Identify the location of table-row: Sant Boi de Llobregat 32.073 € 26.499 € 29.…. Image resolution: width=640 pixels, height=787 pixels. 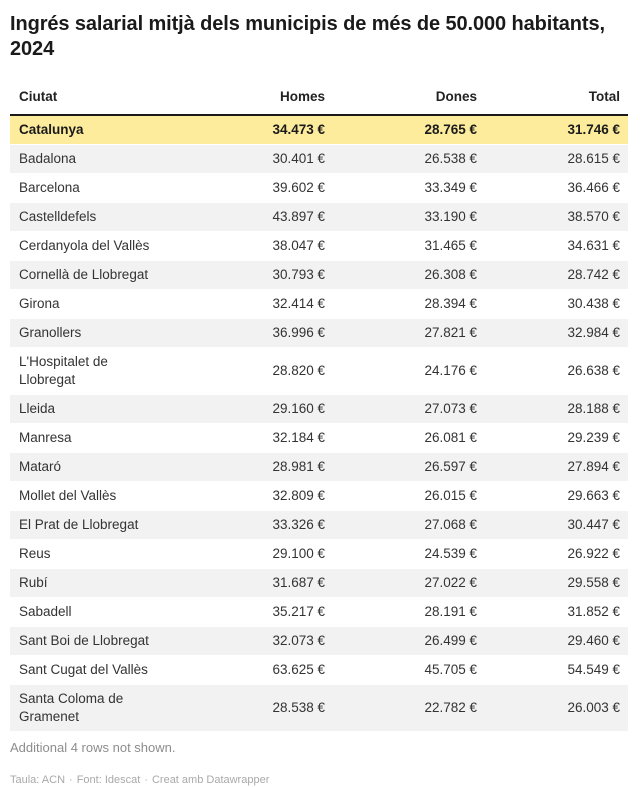
(319, 641).